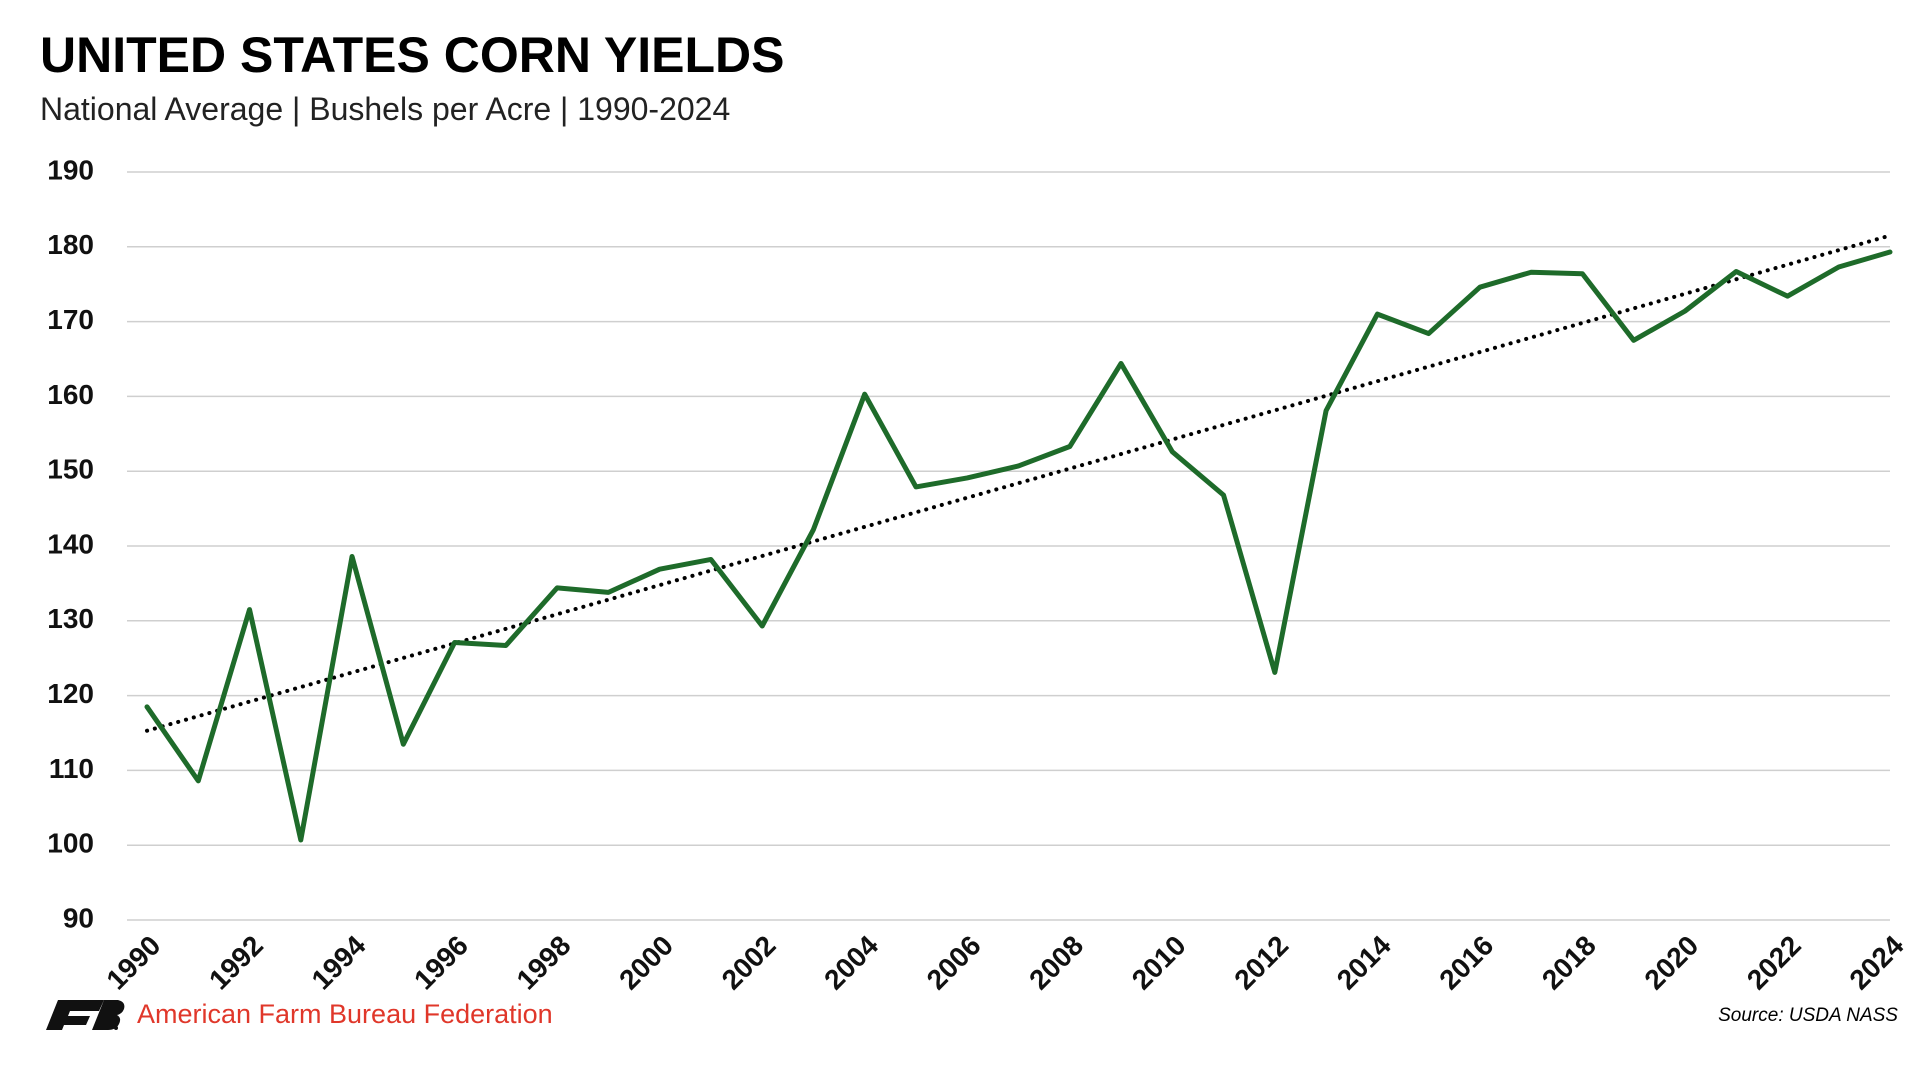 Image resolution: width=1920 pixels, height=1080 pixels. Describe the element at coordinates (749, 963) in the screenshot. I see `x-tick-label: 2002` at that location.